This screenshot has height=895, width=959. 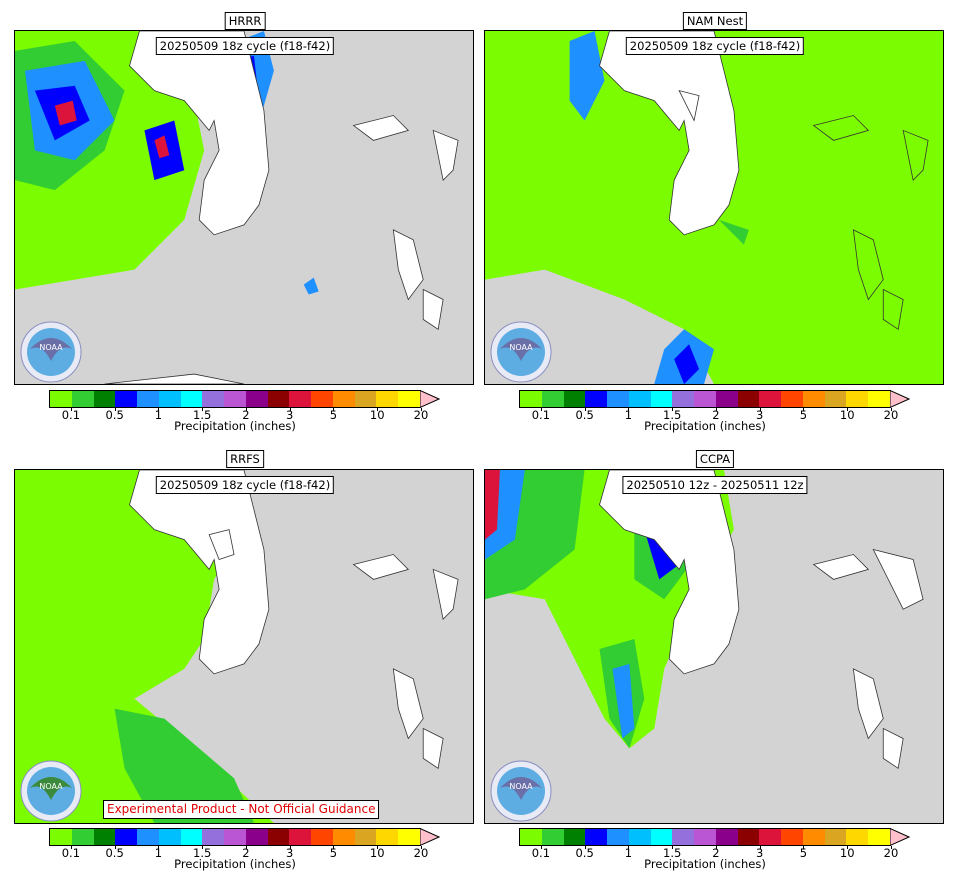 I want to click on colorbar-extend-arrow, so click(x=430, y=399).